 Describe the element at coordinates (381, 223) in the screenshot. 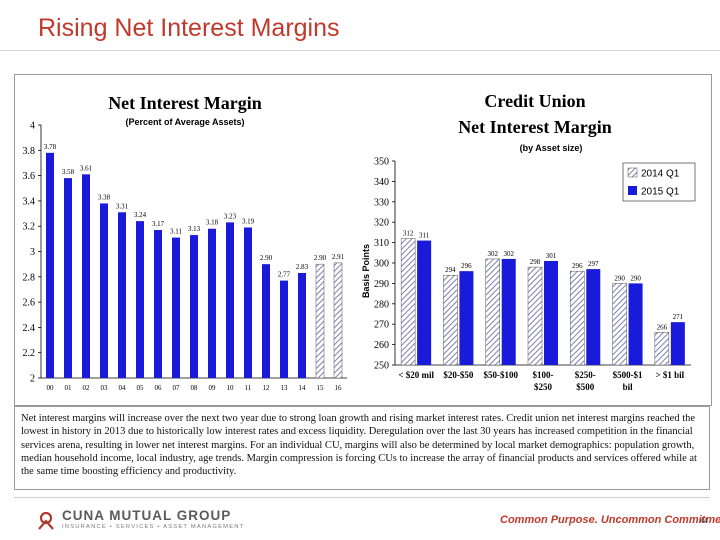

I see `right-y-tick-label: 320` at that location.